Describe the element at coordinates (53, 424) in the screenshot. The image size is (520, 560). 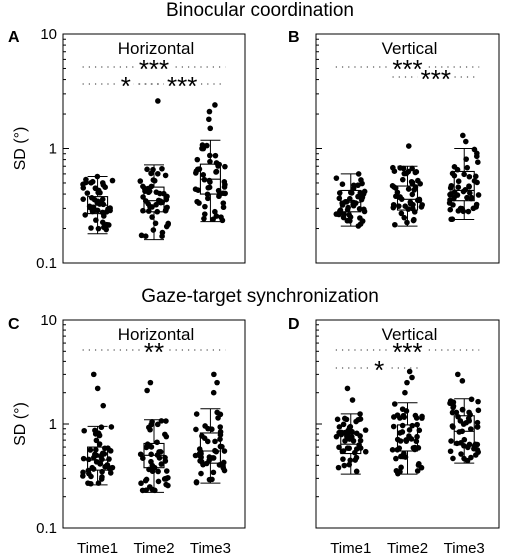
I see `y-tick-label: 1` at that location.